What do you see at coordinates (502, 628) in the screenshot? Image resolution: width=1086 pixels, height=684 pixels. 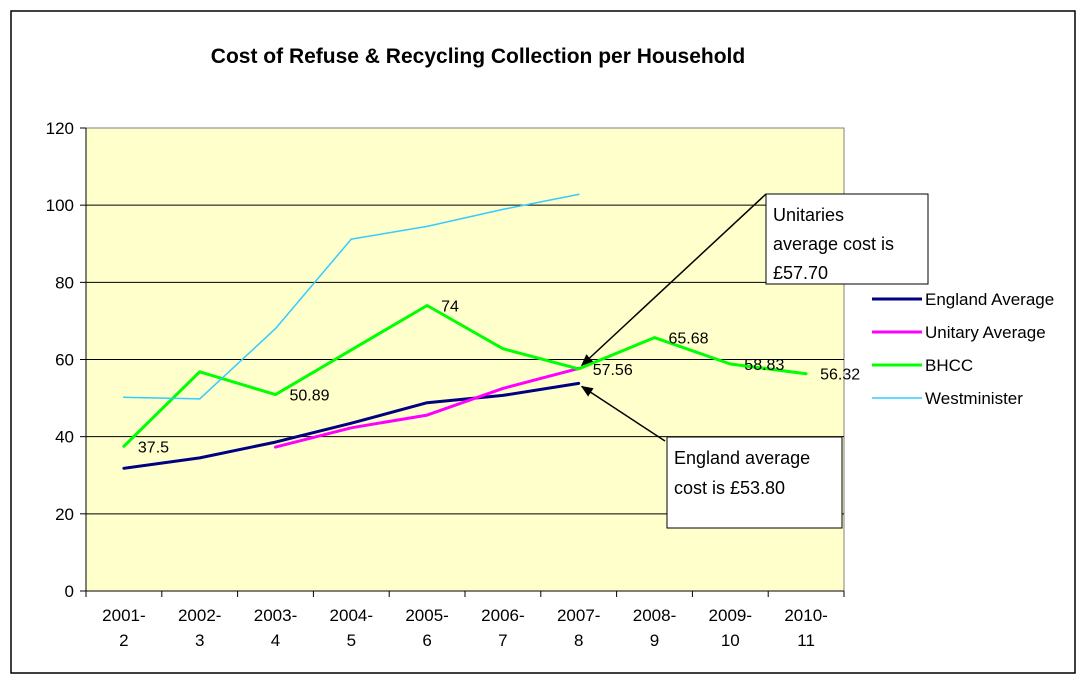 I see `x-tick-label: 2006-7` at bounding box center [502, 628].